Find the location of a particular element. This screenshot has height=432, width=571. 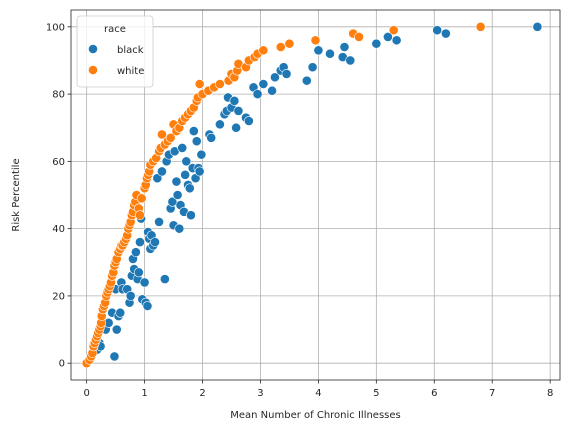

y-tick-label: 40 is located at coordinates (58, 229).